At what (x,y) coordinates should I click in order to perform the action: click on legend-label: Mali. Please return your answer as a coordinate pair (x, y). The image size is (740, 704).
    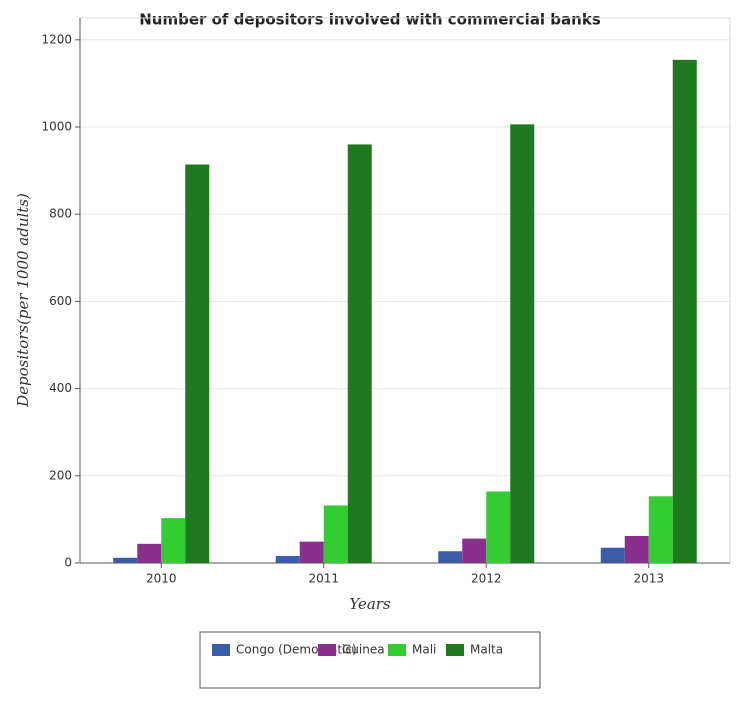
    Looking at the image, I should click on (424, 650).